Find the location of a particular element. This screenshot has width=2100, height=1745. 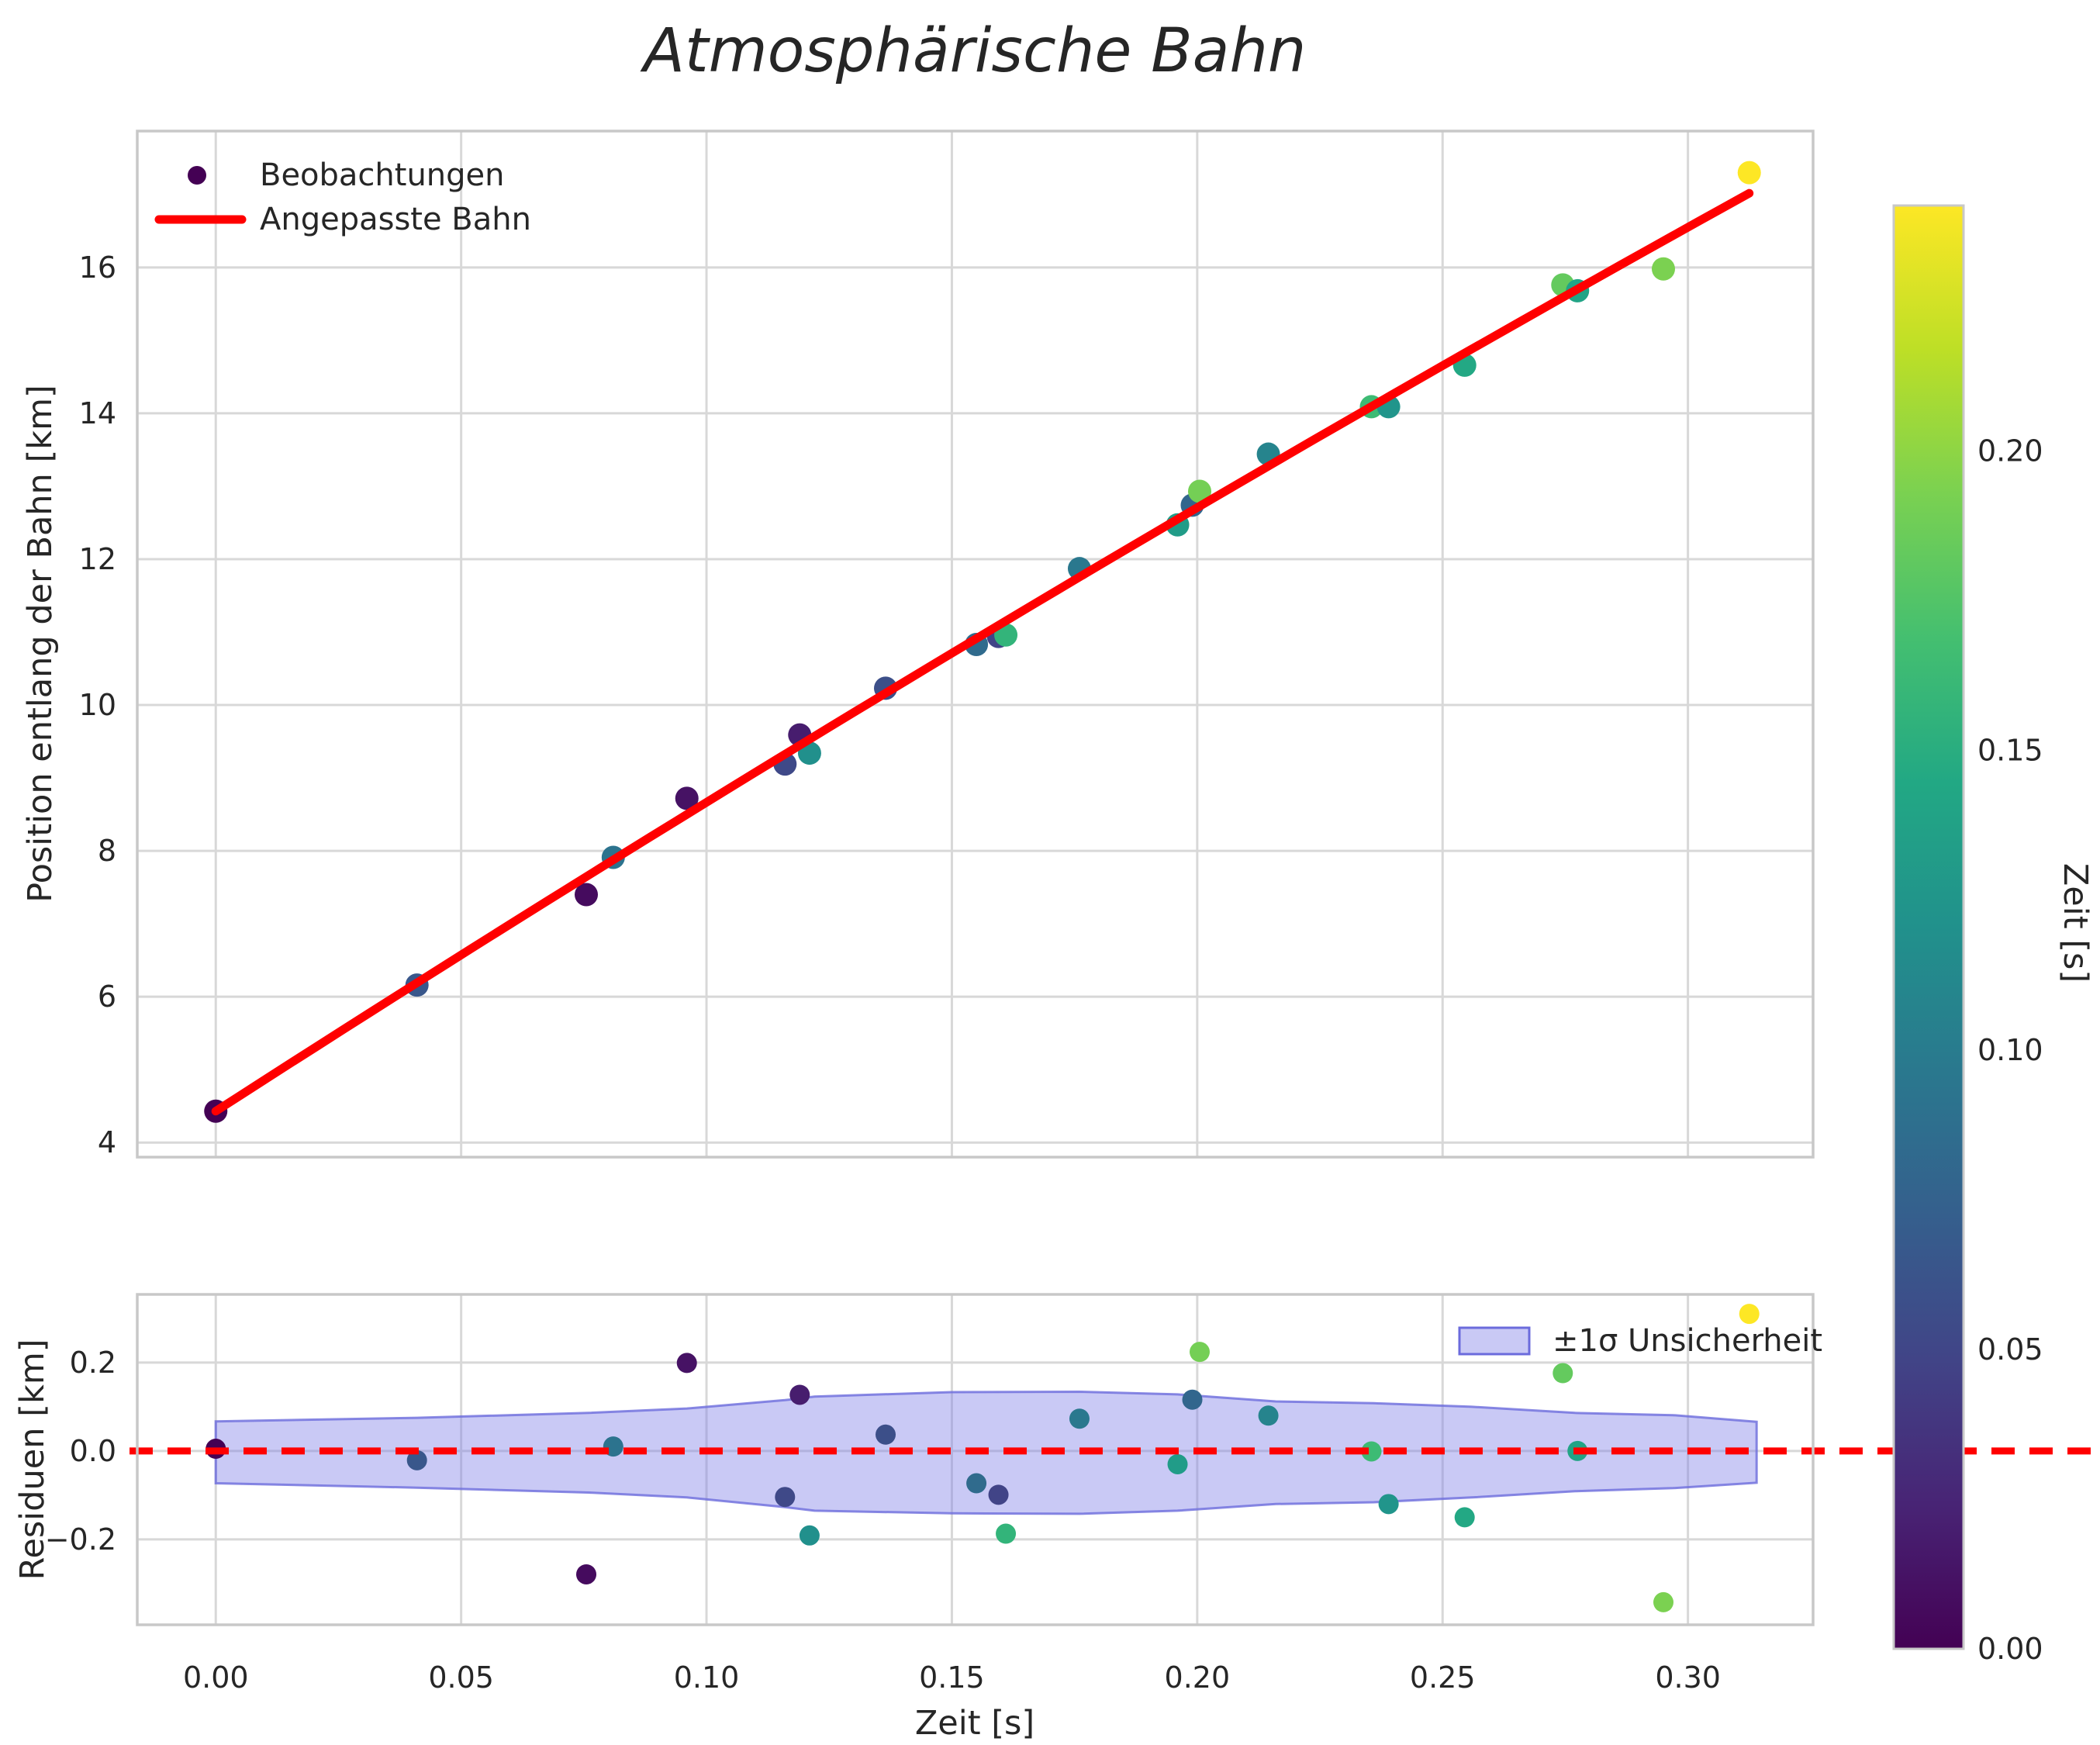

colorbar-tick-label: 0.15 is located at coordinates (2010, 751).